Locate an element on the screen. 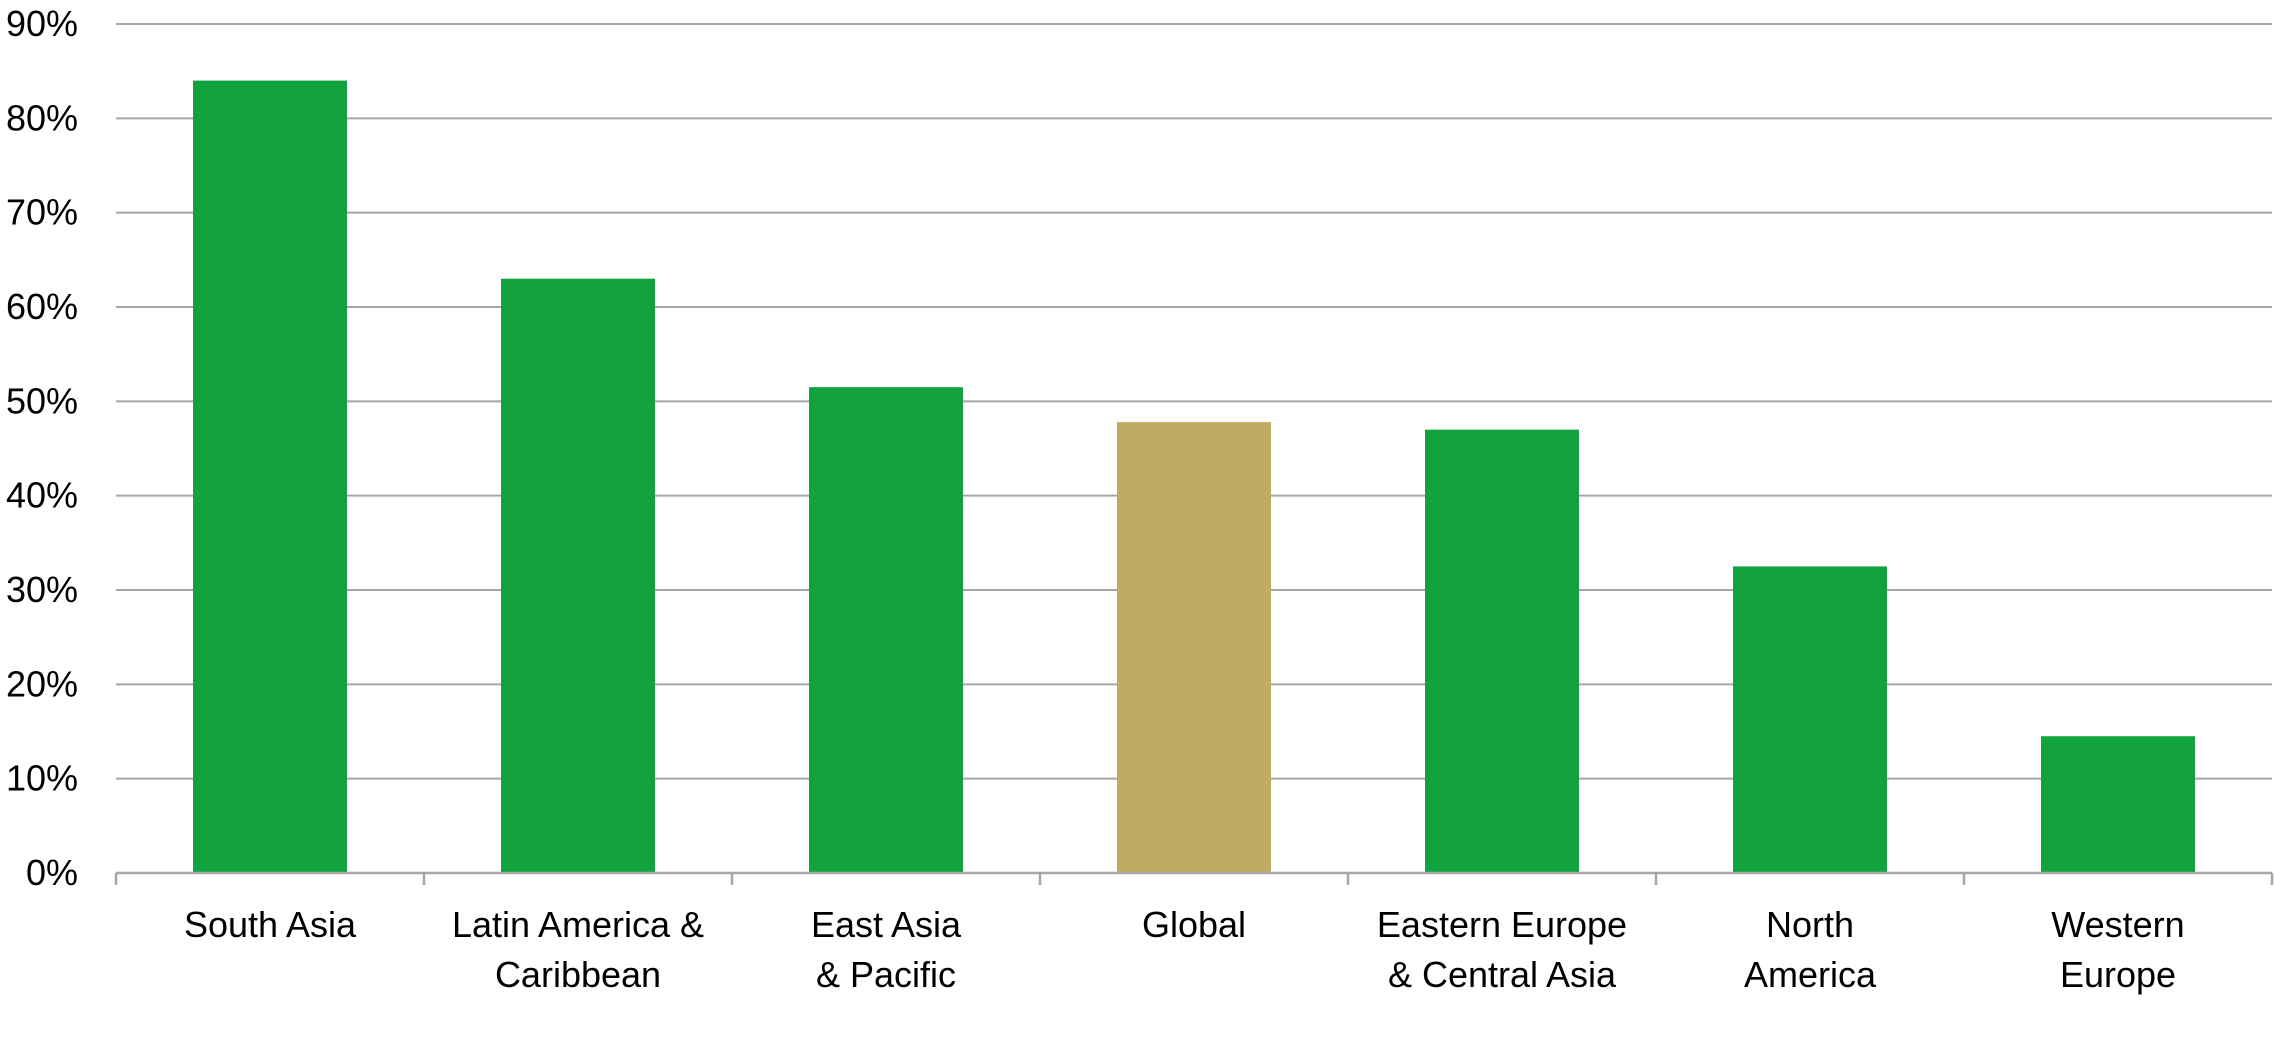  x-category-label: South Asia is located at coordinates (270, 924).